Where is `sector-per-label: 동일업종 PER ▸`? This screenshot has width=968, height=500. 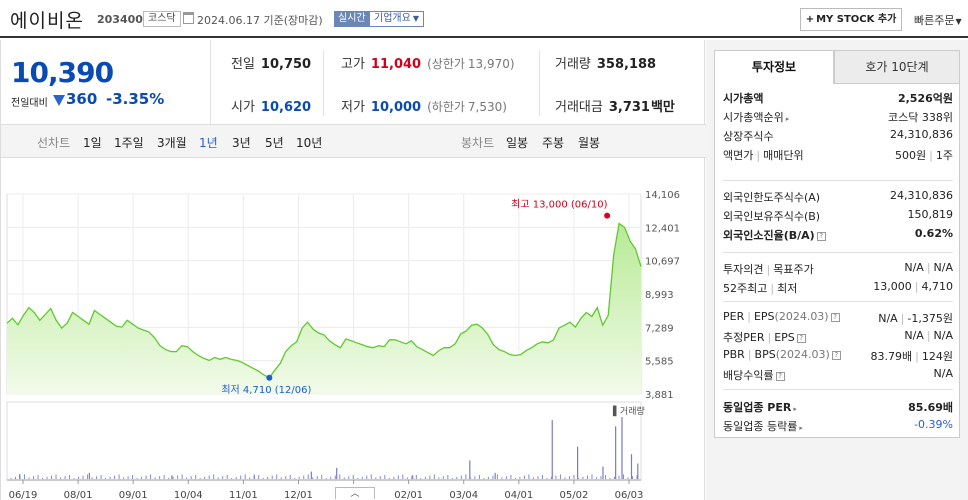 sector-per-label: 동일업종 PER ▸ is located at coordinates (760, 407).